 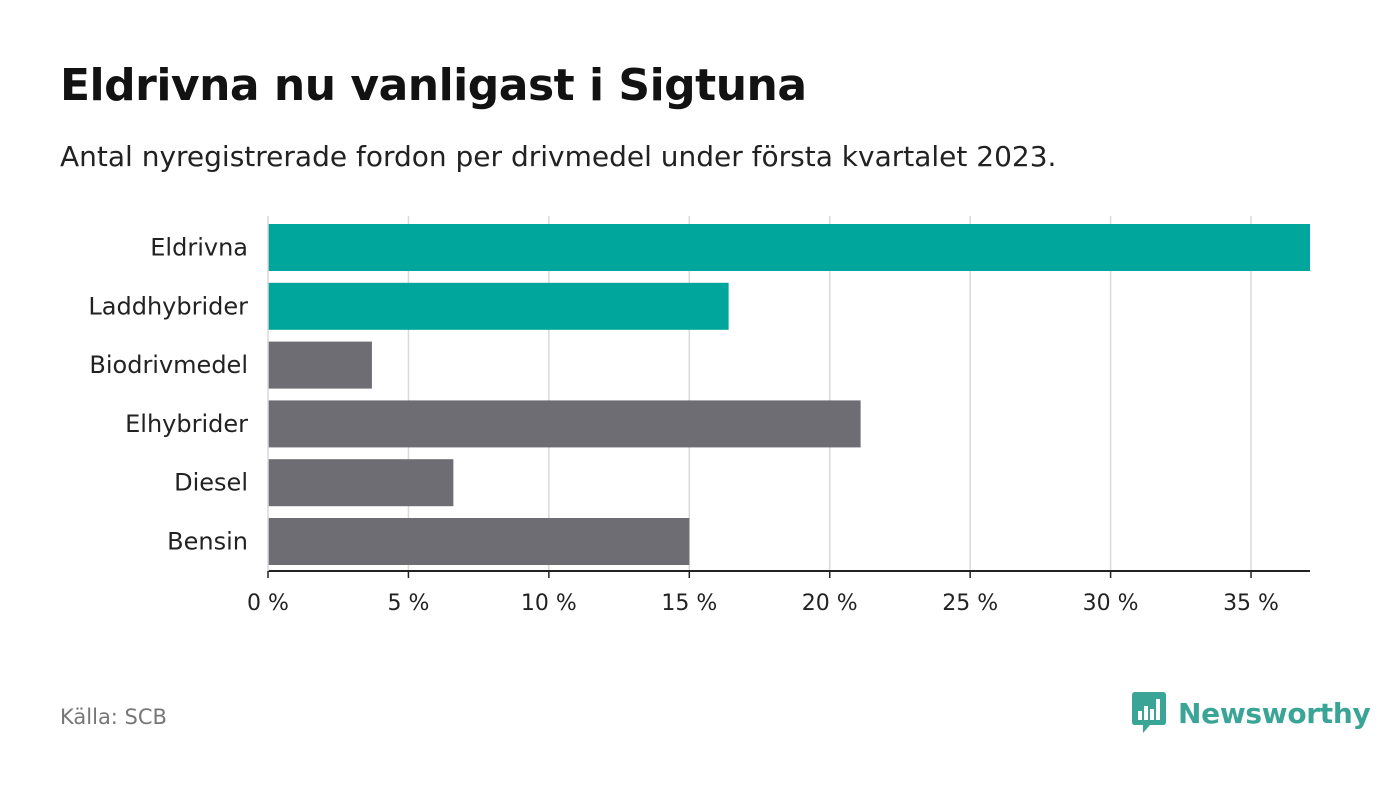 What do you see at coordinates (361, 483) in the screenshot?
I see `bar-diesel` at bounding box center [361, 483].